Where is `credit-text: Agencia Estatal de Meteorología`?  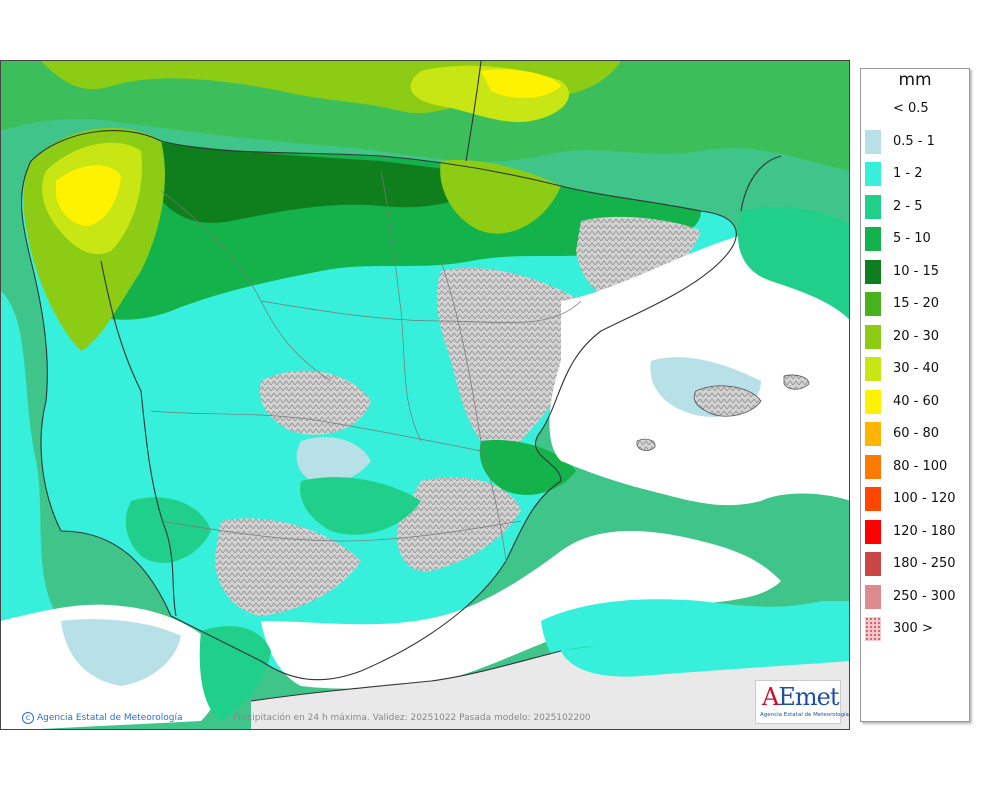
credit-text: Agencia Estatal de Meteorología is located at coordinates (110, 718).